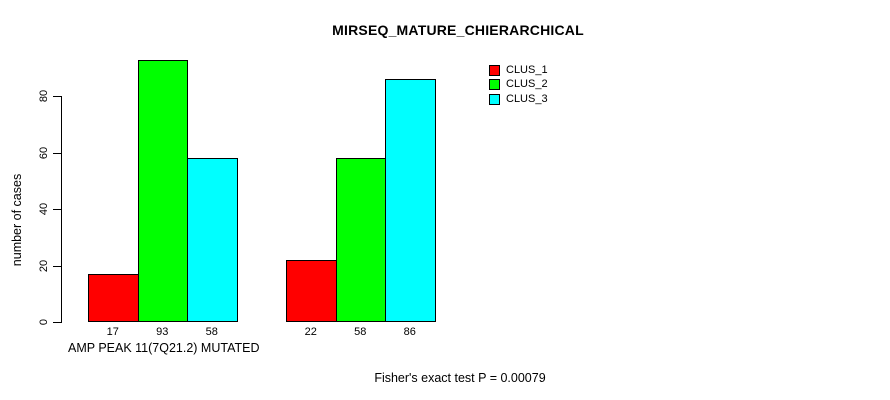 The width and height of the screenshot is (890, 400). I want to click on bar-value-label: 17, so click(112, 332).